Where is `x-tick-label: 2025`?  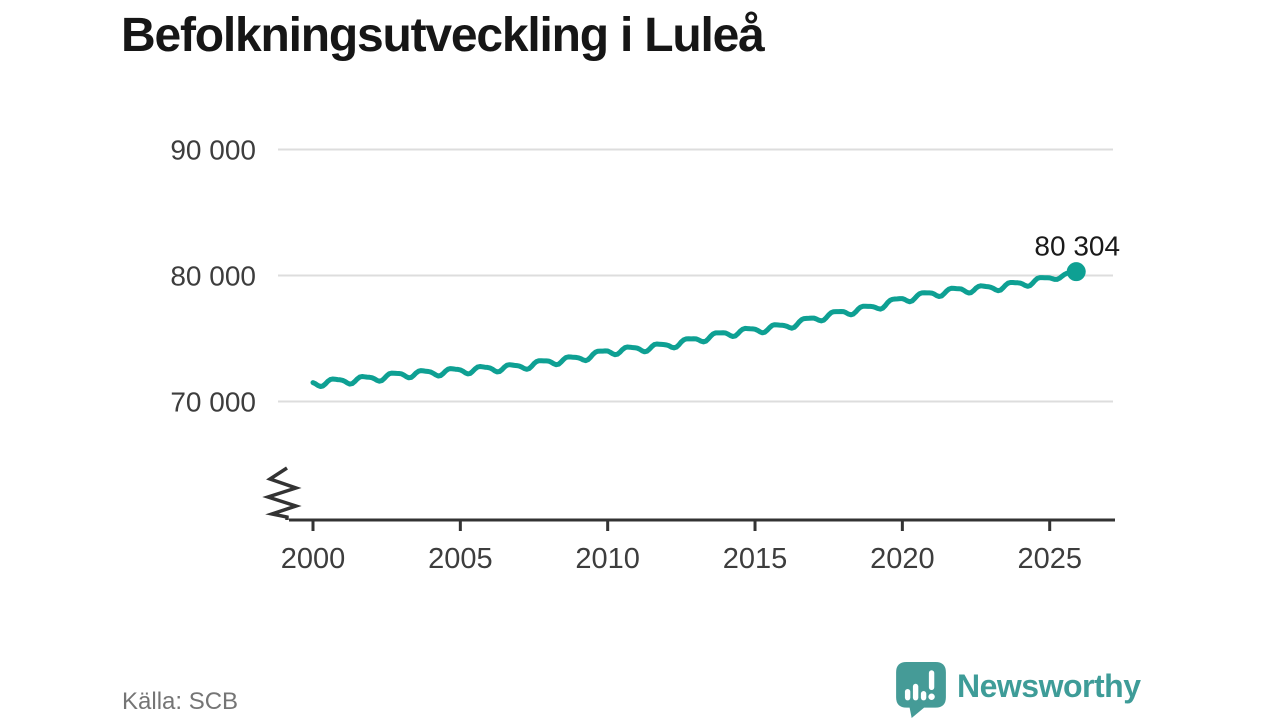
x-tick-label: 2025 is located at coordinates (1049, 559).